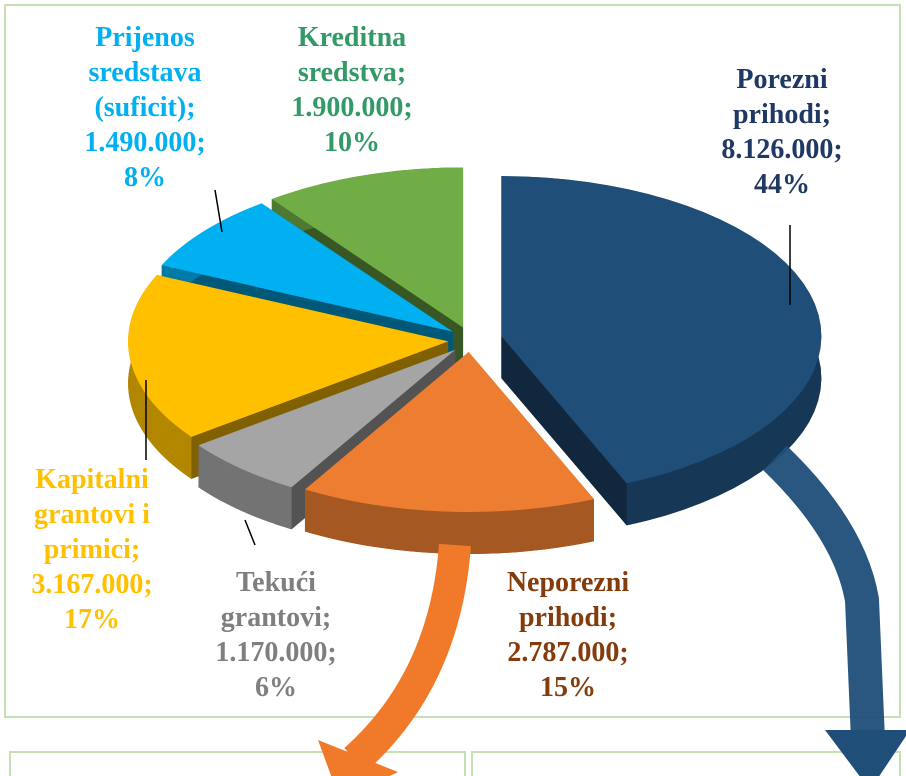 The width and height of the screenshot is (906, 776). I want to click on value-label: 3.167.000, so click(87, 584).